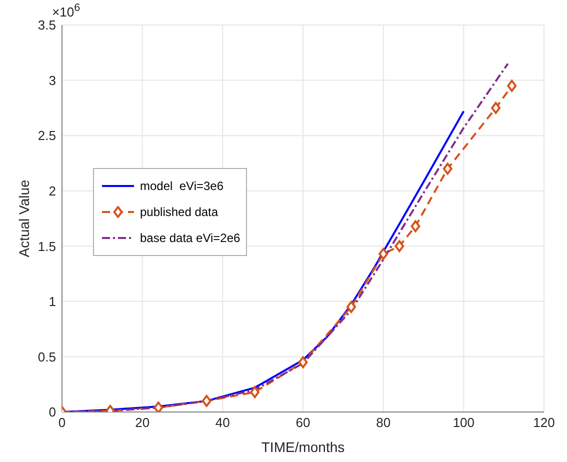  What do you see at coordinates (47, 246) in the screenshot?
I see `y-tick-label: 1.5` at bounding box center [47, 246].